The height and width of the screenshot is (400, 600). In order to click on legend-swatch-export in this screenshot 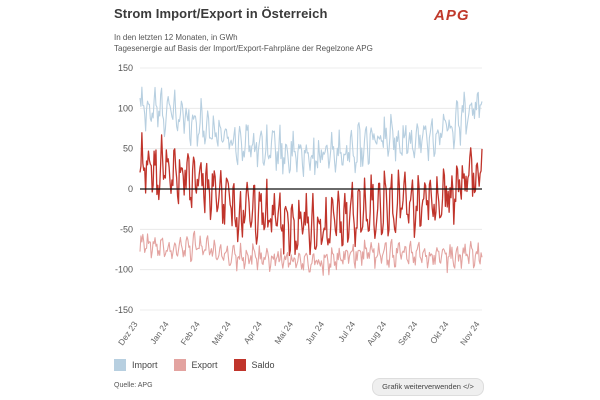, I will do `click(179, 365)`.